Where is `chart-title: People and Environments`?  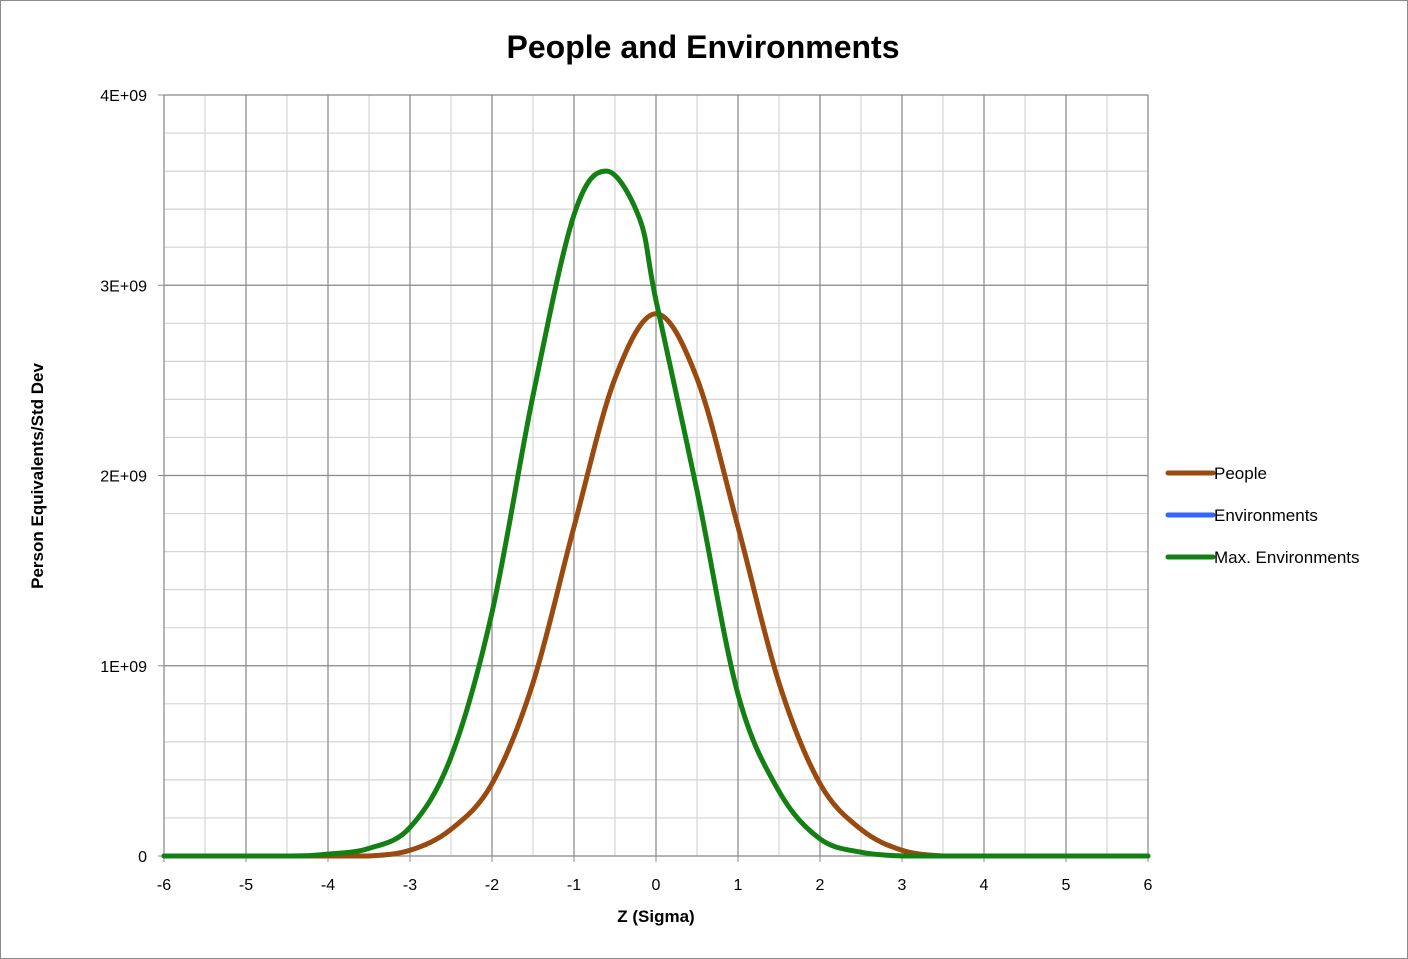
chart-title: People and Environments is located at coordinates (703, 47).